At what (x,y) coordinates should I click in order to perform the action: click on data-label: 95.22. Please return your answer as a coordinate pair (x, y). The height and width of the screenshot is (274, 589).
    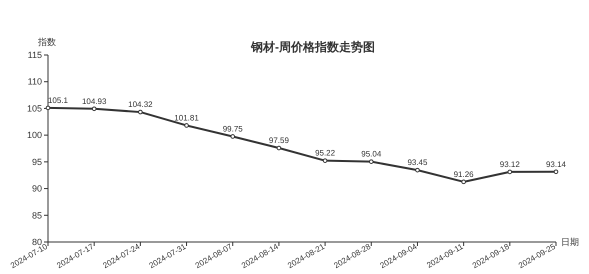
    Looking at the image, I should click on (325, 153).